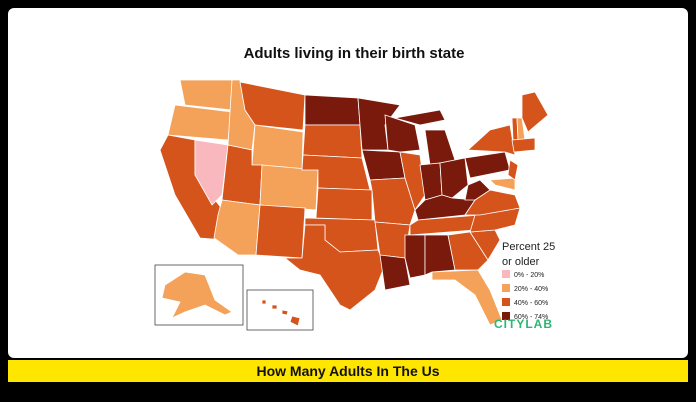 This screenshot has width=696, height=402. Describe the element at coordinates (531, 317) in the screenshot. I see `legend-label: 60% - 74%` at that location.